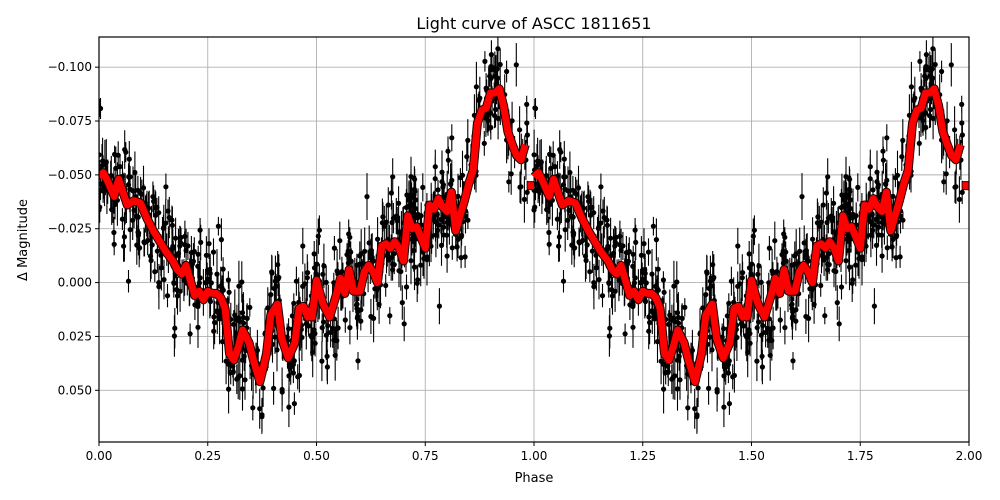 The image size is (1000, 500). What do you see at coordinates (70, 175) in the screenshot?
I see `y-tick-label: −0.050` at bounding box center [70, 175].